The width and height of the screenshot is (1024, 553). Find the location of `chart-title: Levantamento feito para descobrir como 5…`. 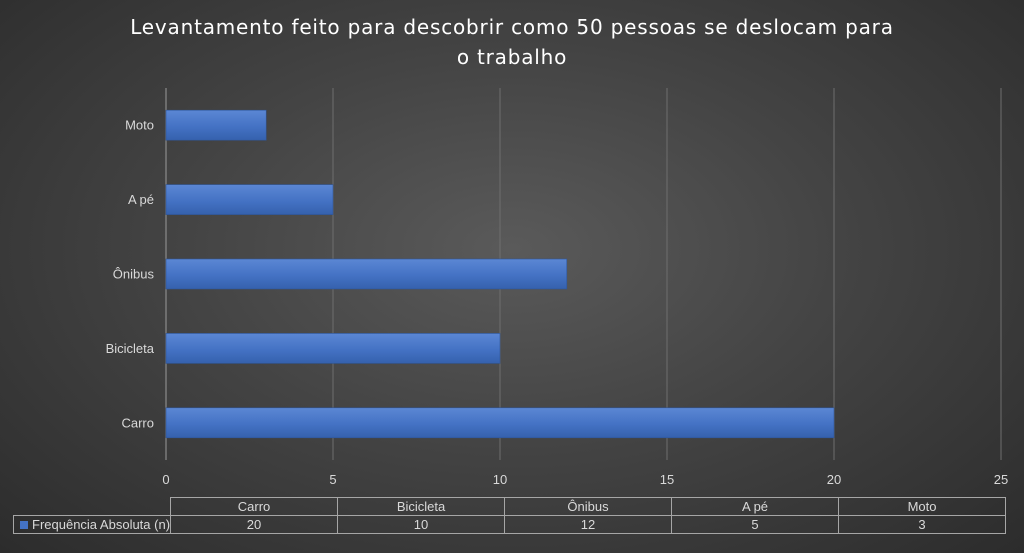

chart-title: Levantamento feito para descobrir como 5… is located at coordinates (512, 42).